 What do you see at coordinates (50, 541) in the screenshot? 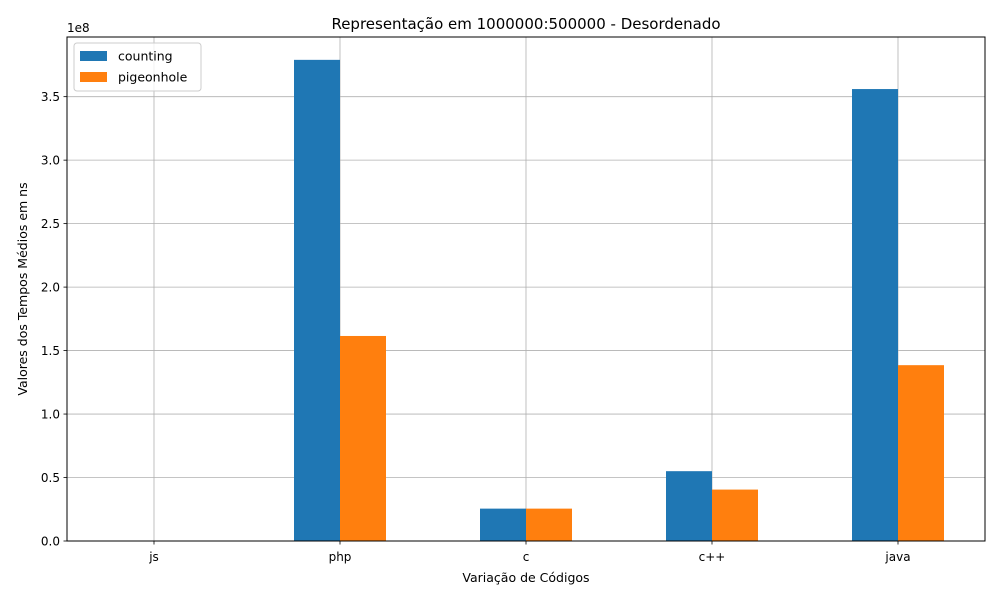
I see `y-tick-label: 0.0` at bounding box center [50, 541].